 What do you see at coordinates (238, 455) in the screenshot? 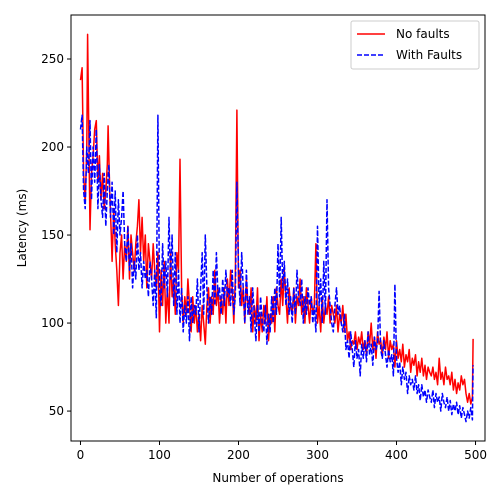
I see `x-tick-label: 200` at bounding box center [238, 455].